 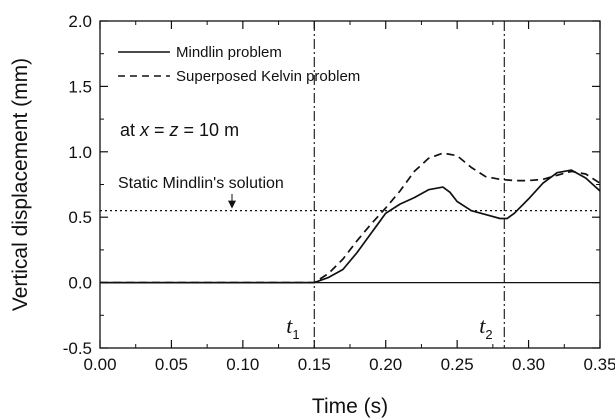 I want to click on x-tick-label: 0.05, so click(x=171, y=364).